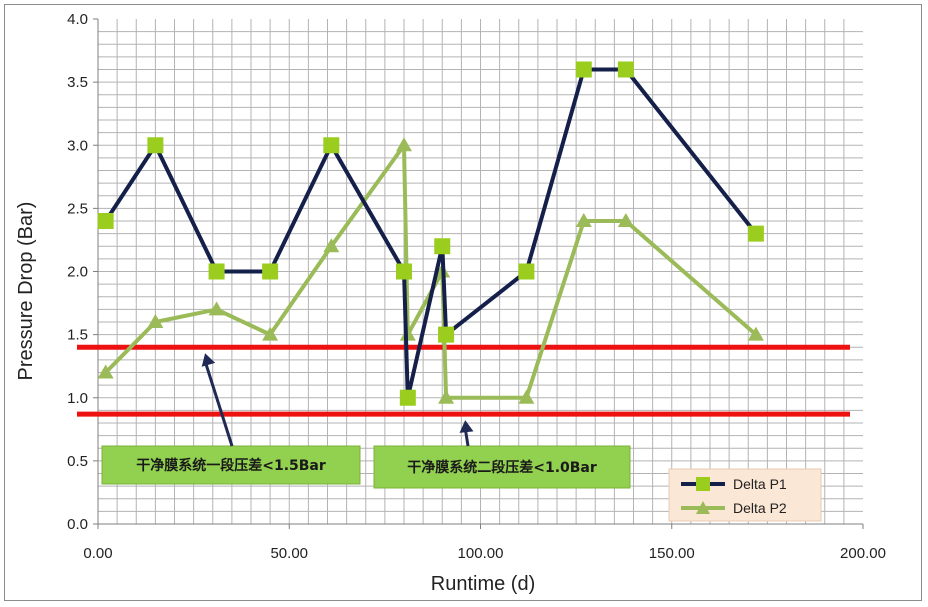 The height and width of the screenshot is (607, 928). Describe the element at coordinates (77, 82) in the screenshot. I see `y-tick-label: 3.5` at that location.